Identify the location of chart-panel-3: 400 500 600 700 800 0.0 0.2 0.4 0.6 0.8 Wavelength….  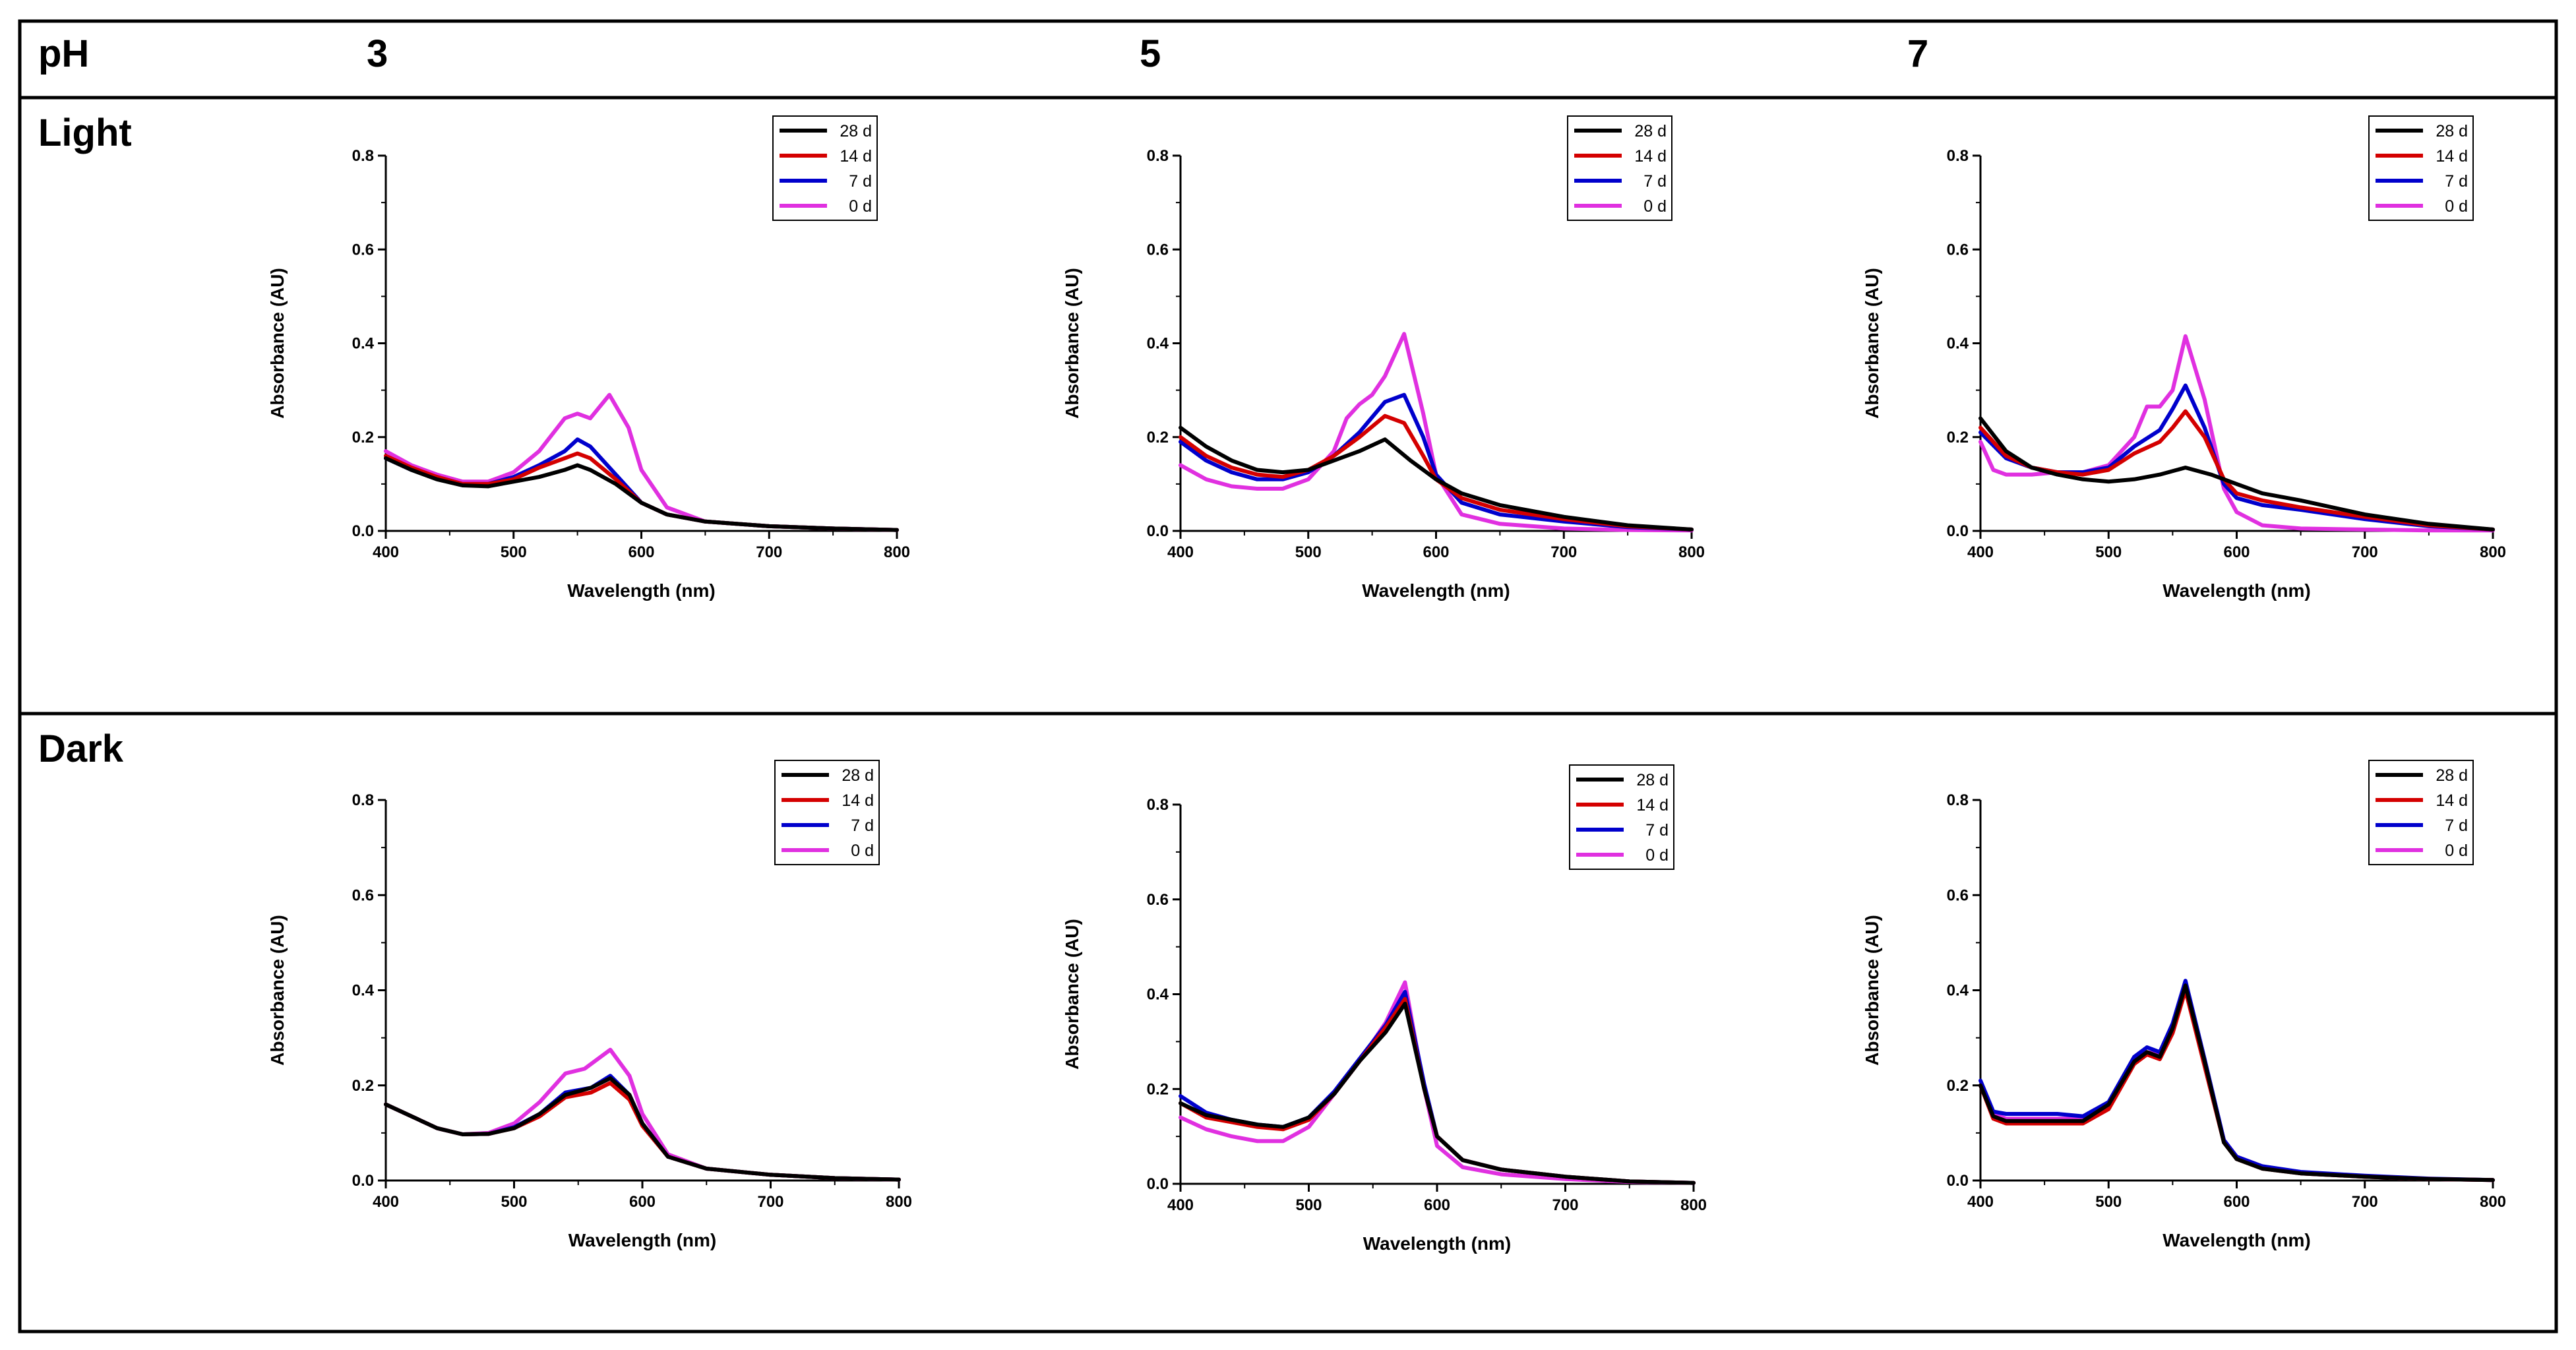
(2184, 358).